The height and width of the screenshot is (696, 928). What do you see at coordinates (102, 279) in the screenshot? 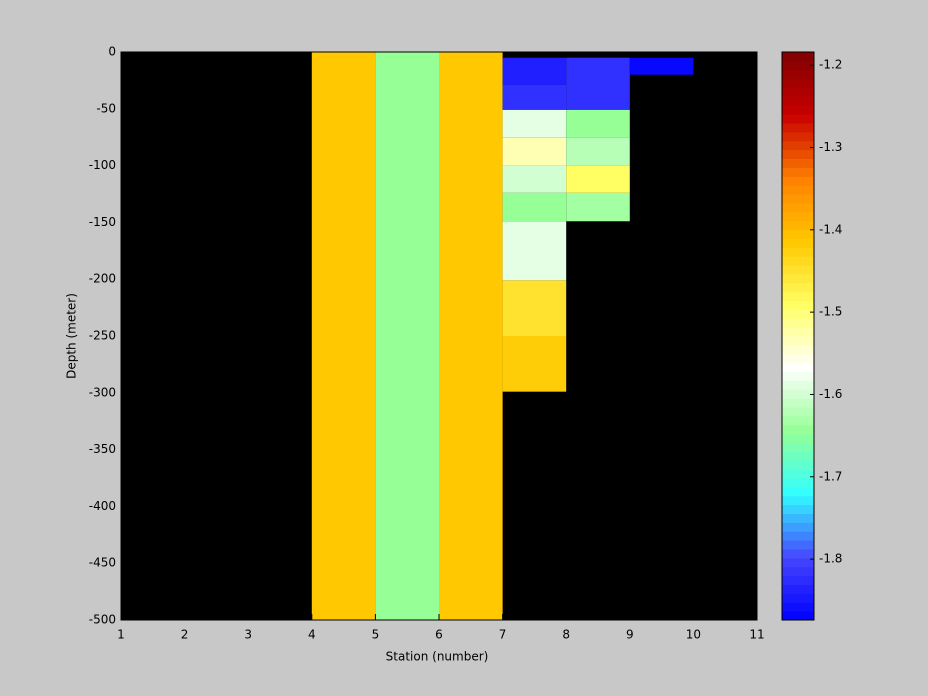
I see `y-tick-label: -200` at bounding box center [102, 279].